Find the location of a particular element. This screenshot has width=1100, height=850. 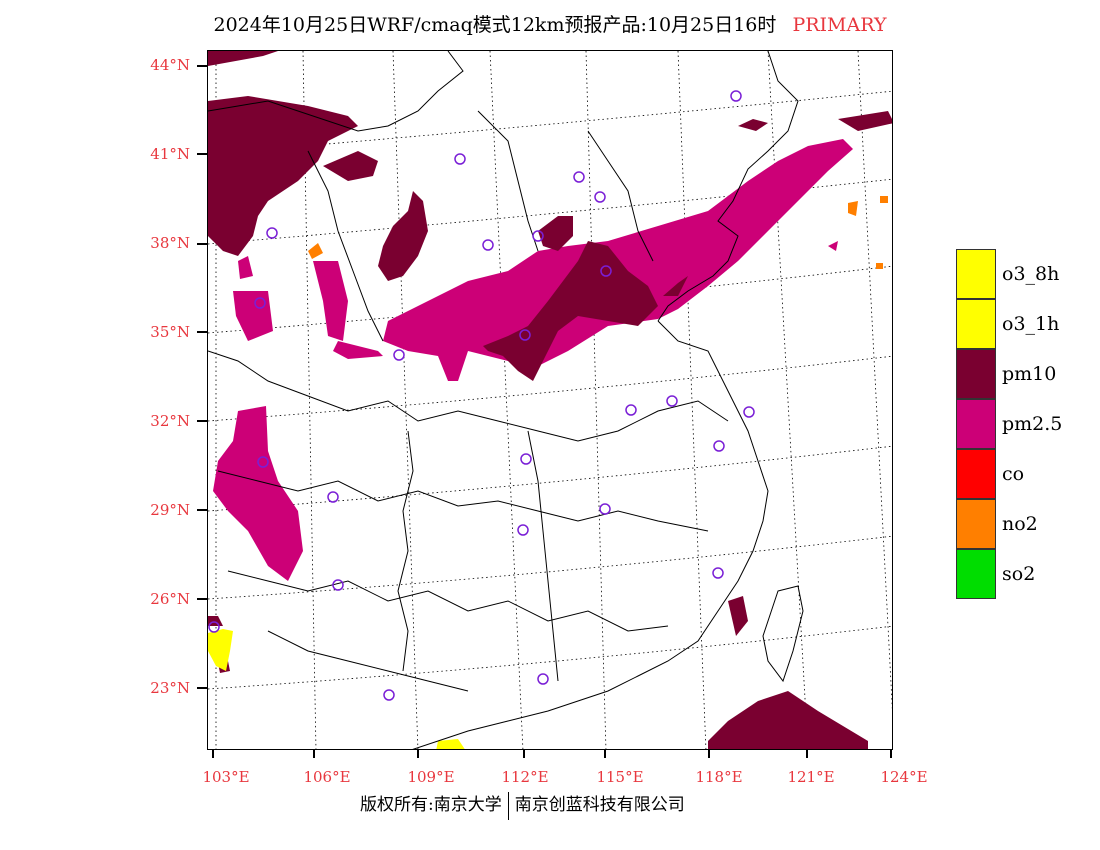

legend-label: co is located at coordinates (1013, 474).